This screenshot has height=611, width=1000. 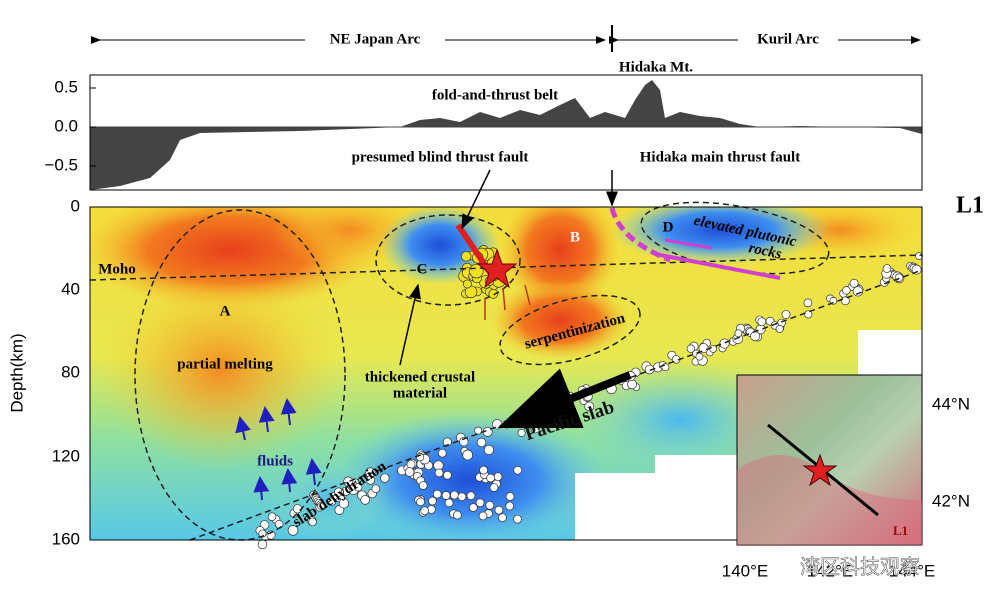 I want to click on x-tick-label: 144°E, so click(x=912, y=570).